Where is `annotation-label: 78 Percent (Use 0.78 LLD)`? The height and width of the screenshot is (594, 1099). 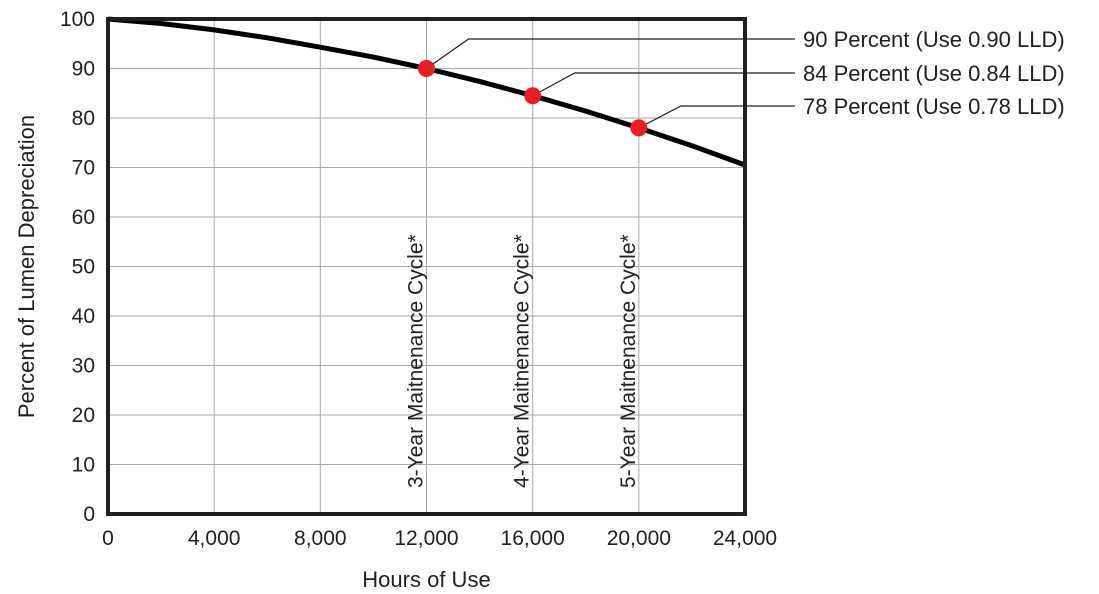
annotation-label: 78 Percent (Use 0.78 LLD) is located at coordinates (934, 106).